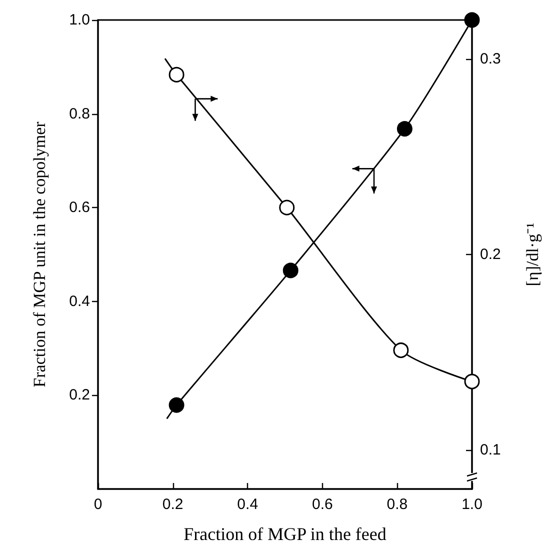 The height and width of the screenshot is (551, 550). Describe the element at coordinates (247, 504) in the screenshot. I see `x-tick-label: 0.4` at that location.